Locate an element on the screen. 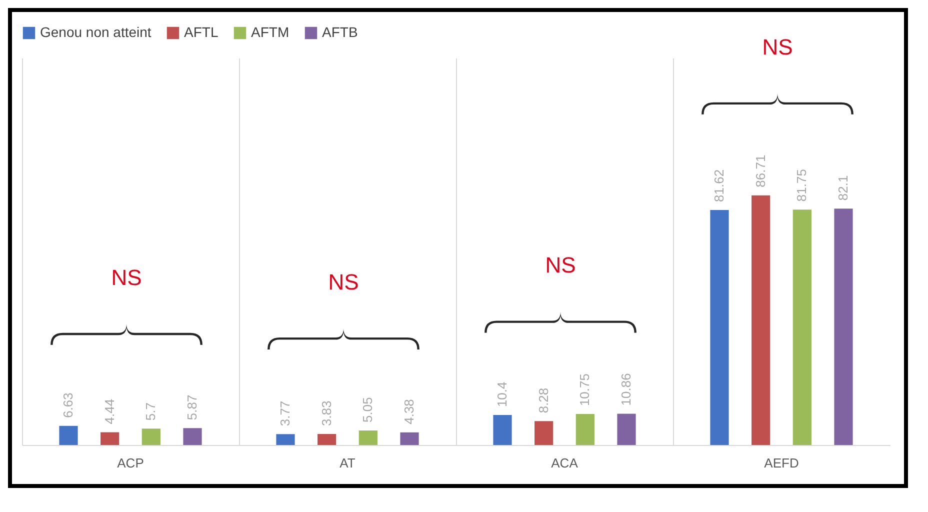 The height and width of the screenshot is (512, 928). legend-label: AFTL is located at coordinates (201, 32).